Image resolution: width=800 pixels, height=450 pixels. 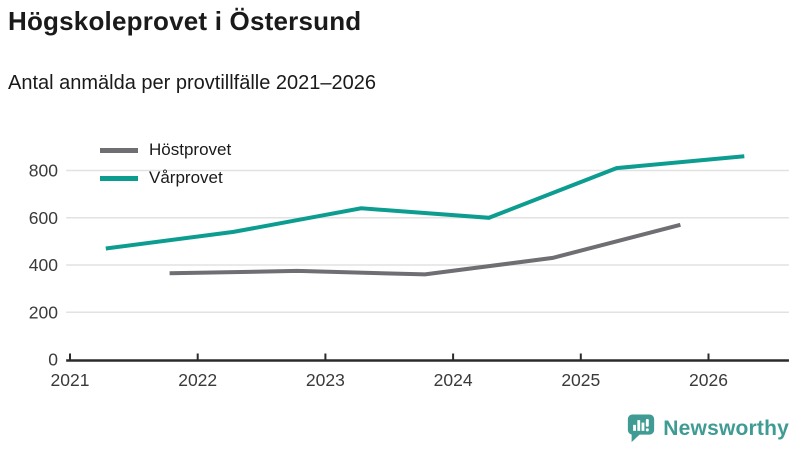 What do you see at coordinates (190, 149) in the screenshot?
I see `legend-label-hostprovet: Höstprovet` at bounding box center [190, 149].